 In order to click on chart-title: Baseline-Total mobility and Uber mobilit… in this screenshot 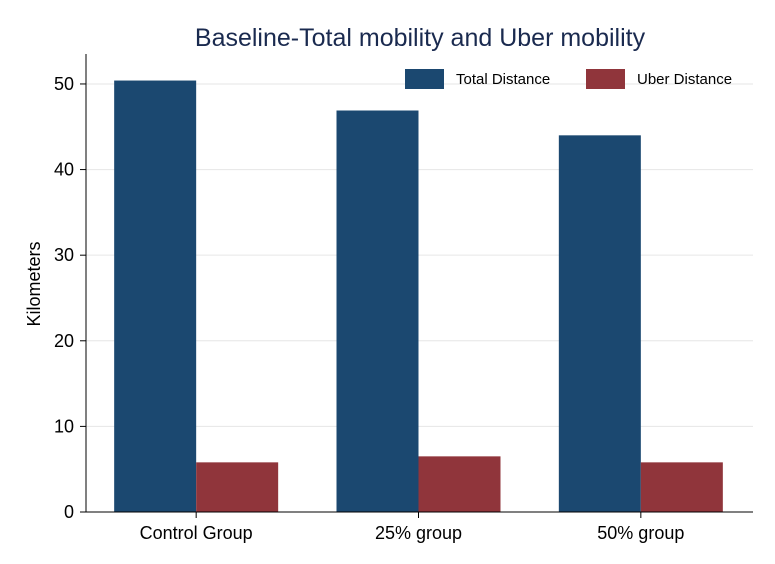, I will do `click(420, 38)`.